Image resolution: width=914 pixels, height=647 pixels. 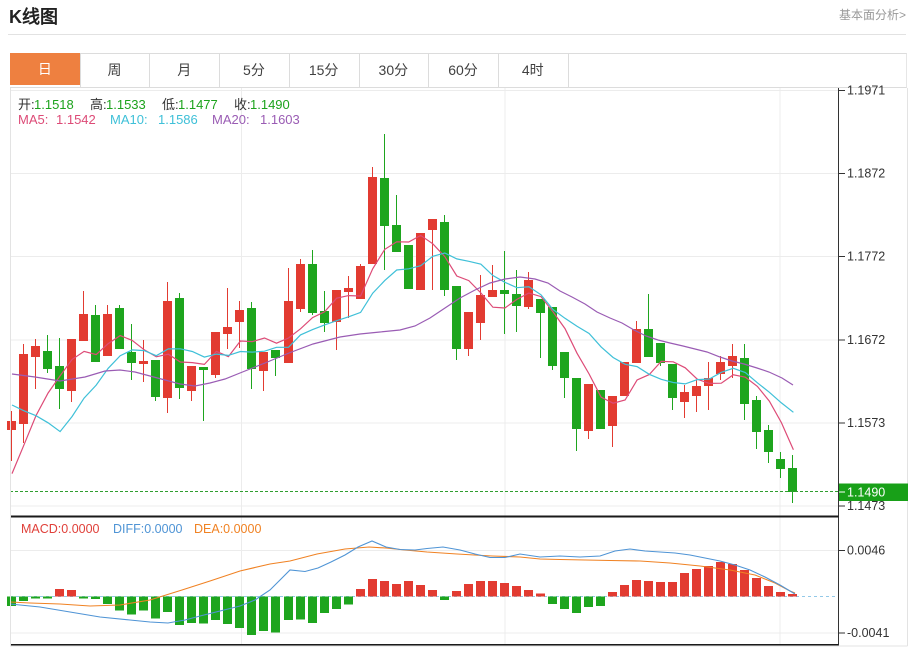 What do you see at coordinates (54, 104) in the screenshot?
I see `svg-text: 1.1518` at bounding box center [54, 104].